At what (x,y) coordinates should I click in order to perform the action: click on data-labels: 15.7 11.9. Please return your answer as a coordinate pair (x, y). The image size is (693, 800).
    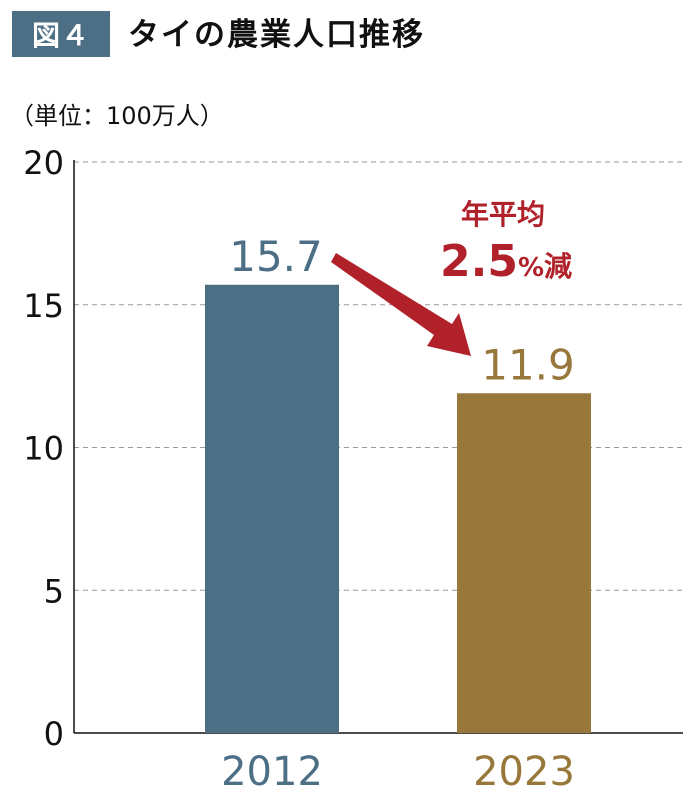
    Looking at the image, I should click on (402, 310).